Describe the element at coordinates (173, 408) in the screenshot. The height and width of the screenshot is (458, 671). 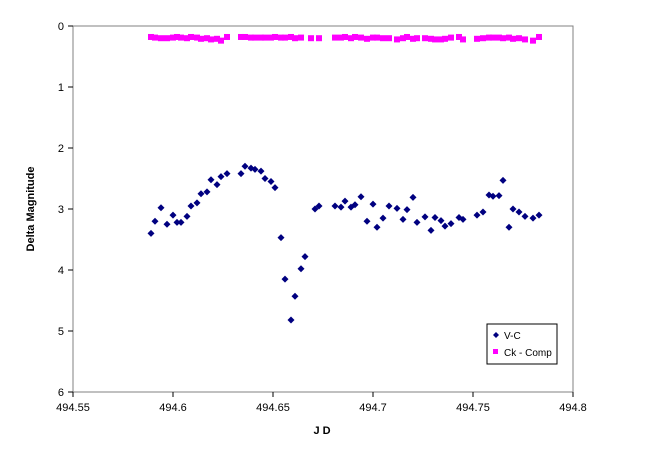
I see `x-tick-label: 494.6` at that location.